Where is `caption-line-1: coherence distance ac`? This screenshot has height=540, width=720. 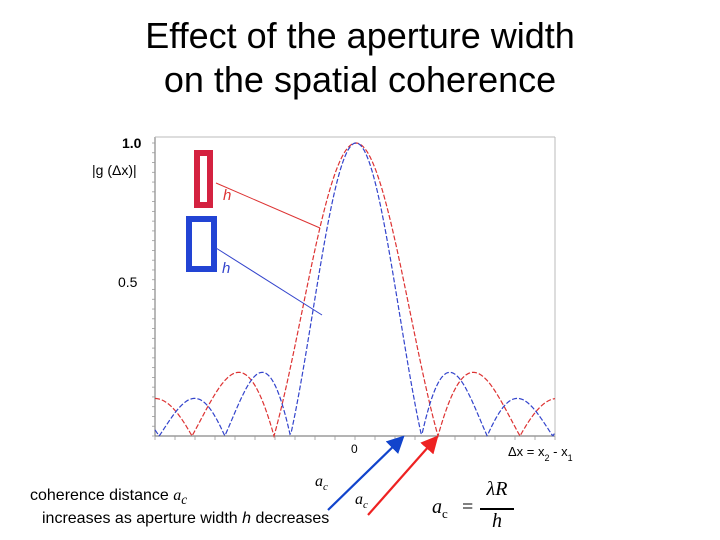
caption-line-1: coherence distance ac is located at coordinates (108, 497).